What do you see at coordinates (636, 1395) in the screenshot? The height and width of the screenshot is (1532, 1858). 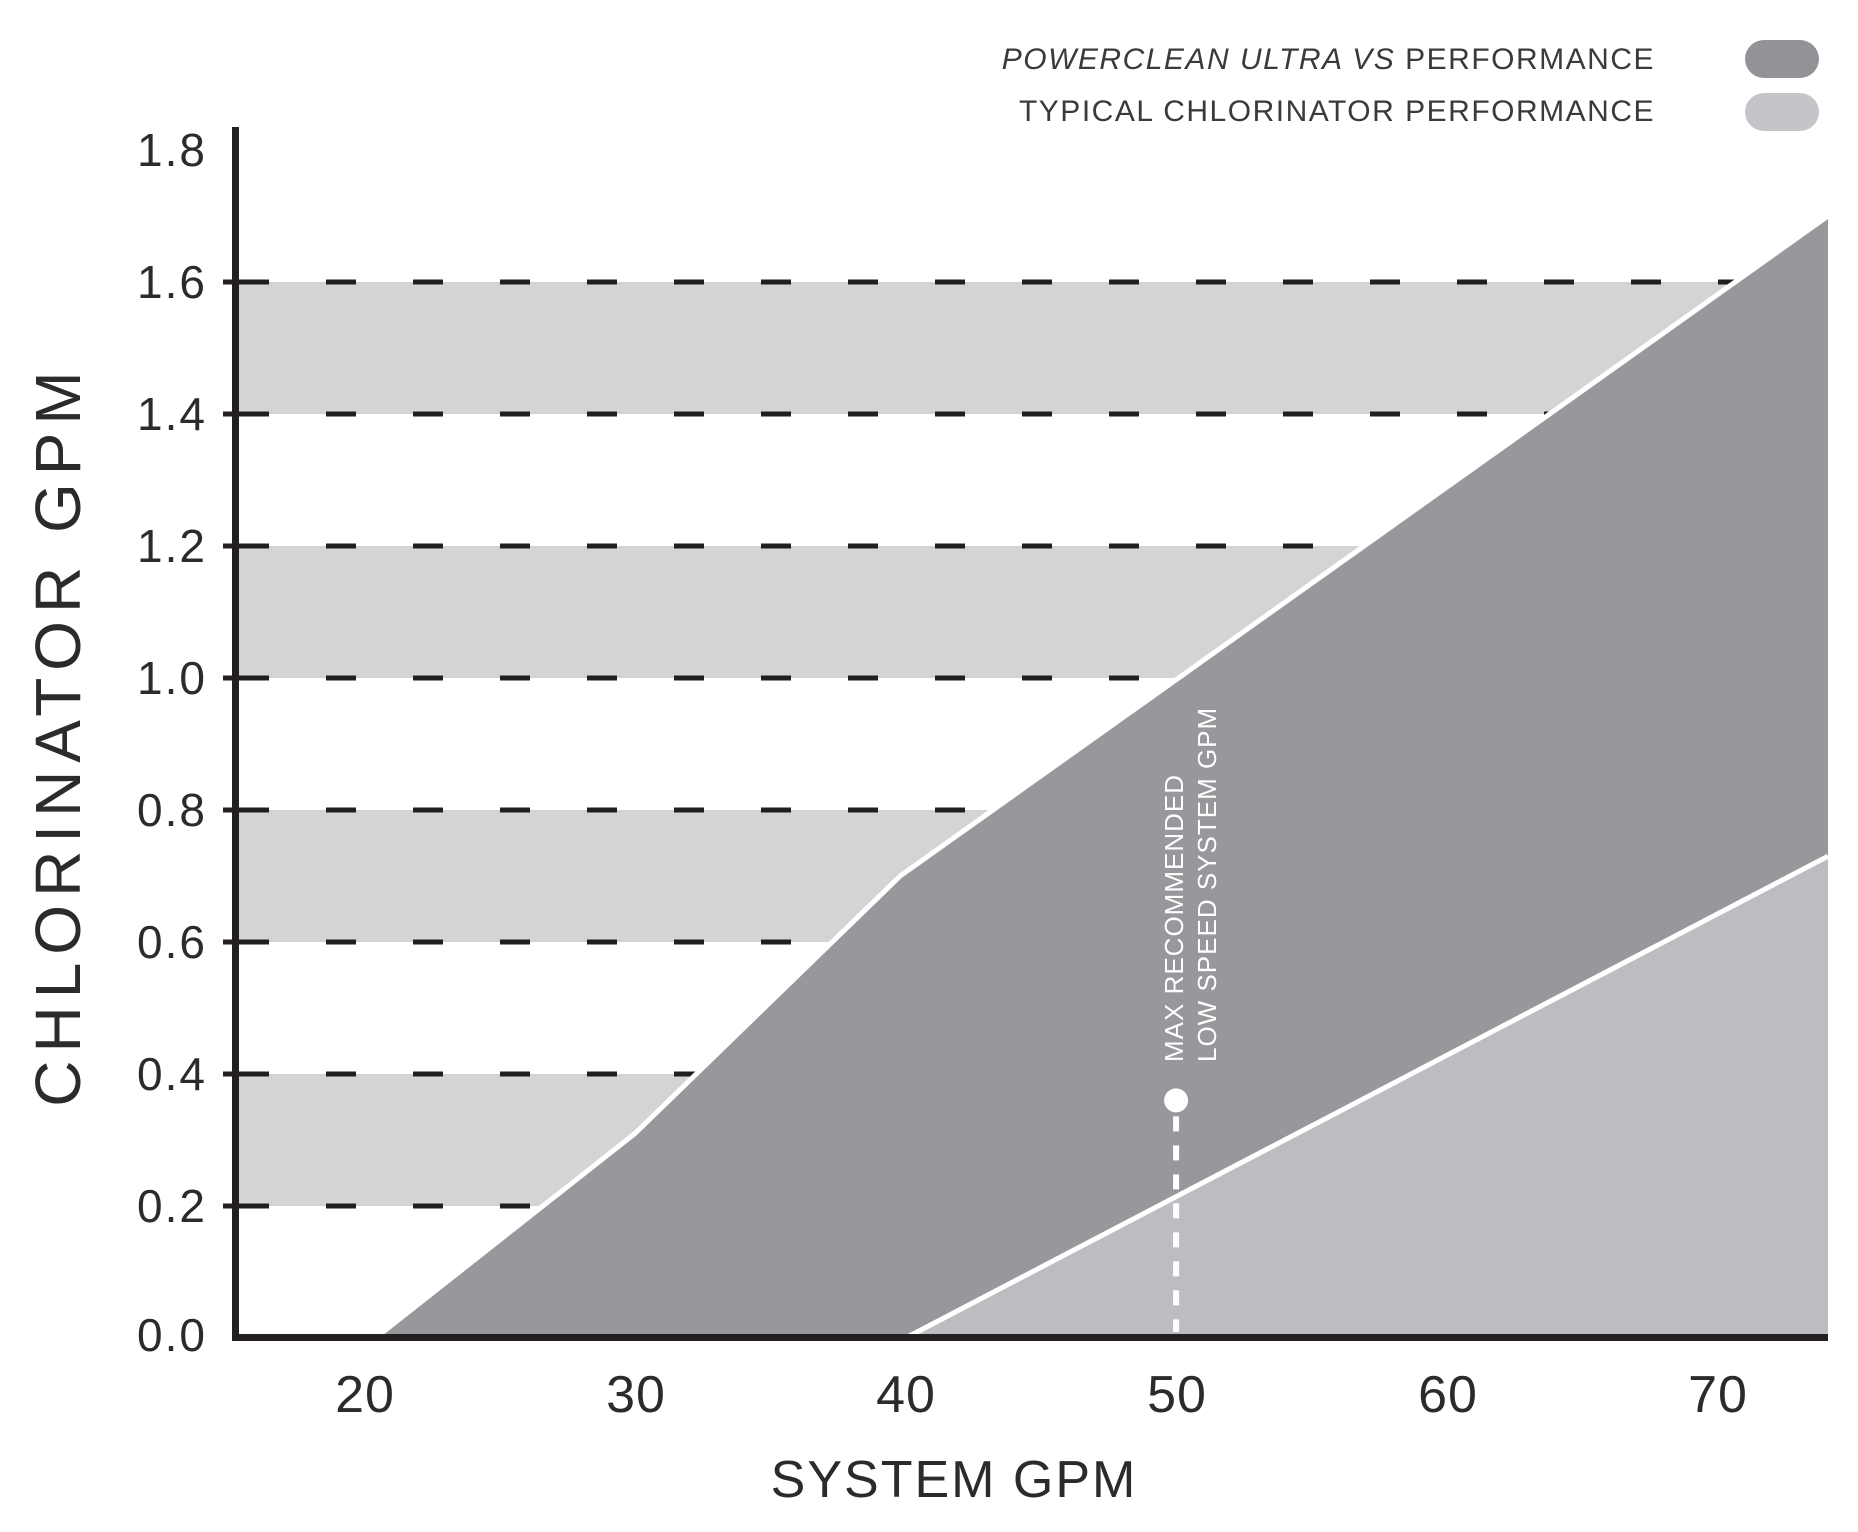 I see `x-tick-label: 30` at bounding box center [636, 1395].